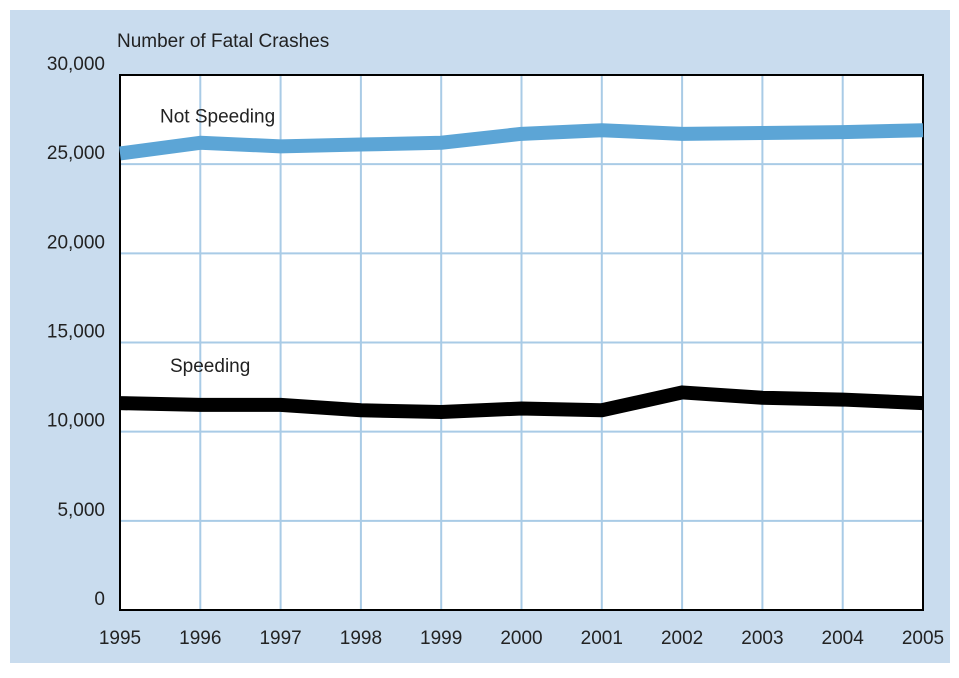  What do you see at coordinates (76, 242) in the screenshot?
I see `y-tick-label: 20,000` at bounding box center [76, 242].